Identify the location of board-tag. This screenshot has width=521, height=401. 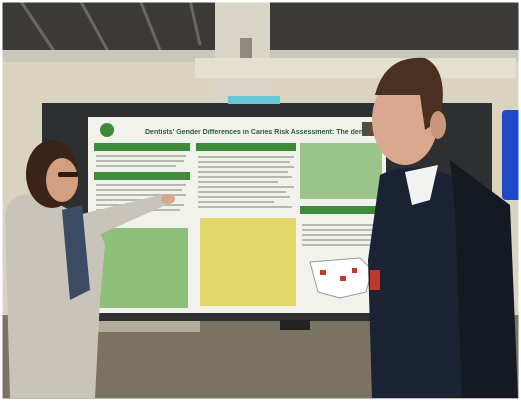
(254, 100).